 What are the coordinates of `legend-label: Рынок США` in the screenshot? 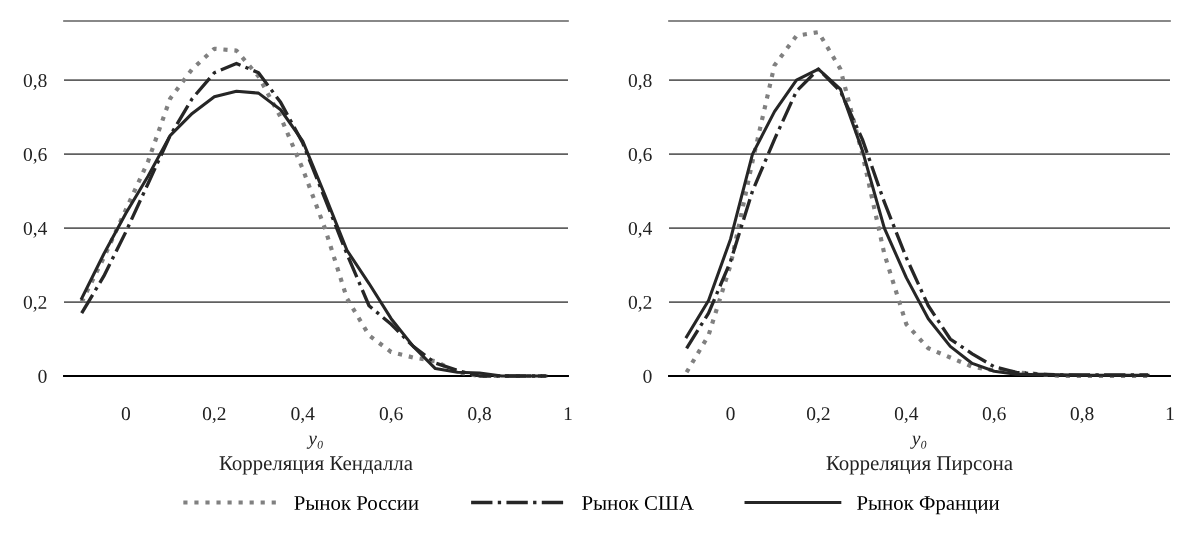 It's located at (638, 503).